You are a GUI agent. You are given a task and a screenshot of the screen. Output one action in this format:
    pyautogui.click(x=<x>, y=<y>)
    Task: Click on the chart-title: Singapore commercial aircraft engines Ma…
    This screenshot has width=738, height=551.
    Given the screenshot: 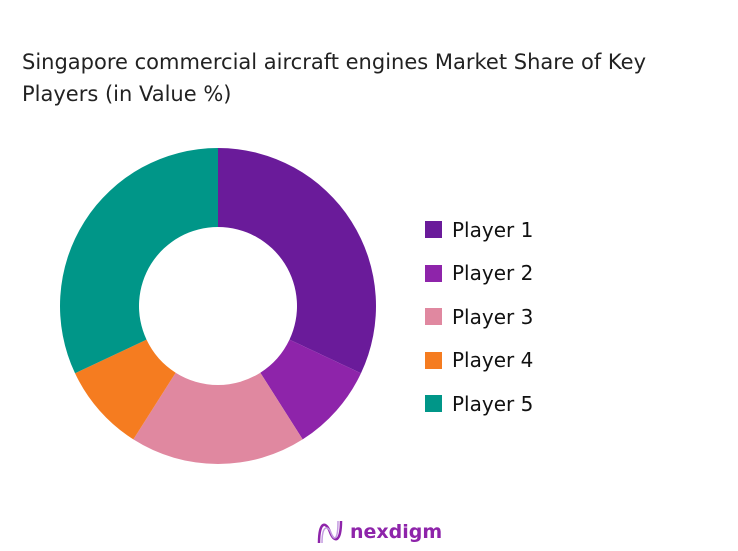 What is the action you would take?
    pyautogui.click(x=334, y=78)
    